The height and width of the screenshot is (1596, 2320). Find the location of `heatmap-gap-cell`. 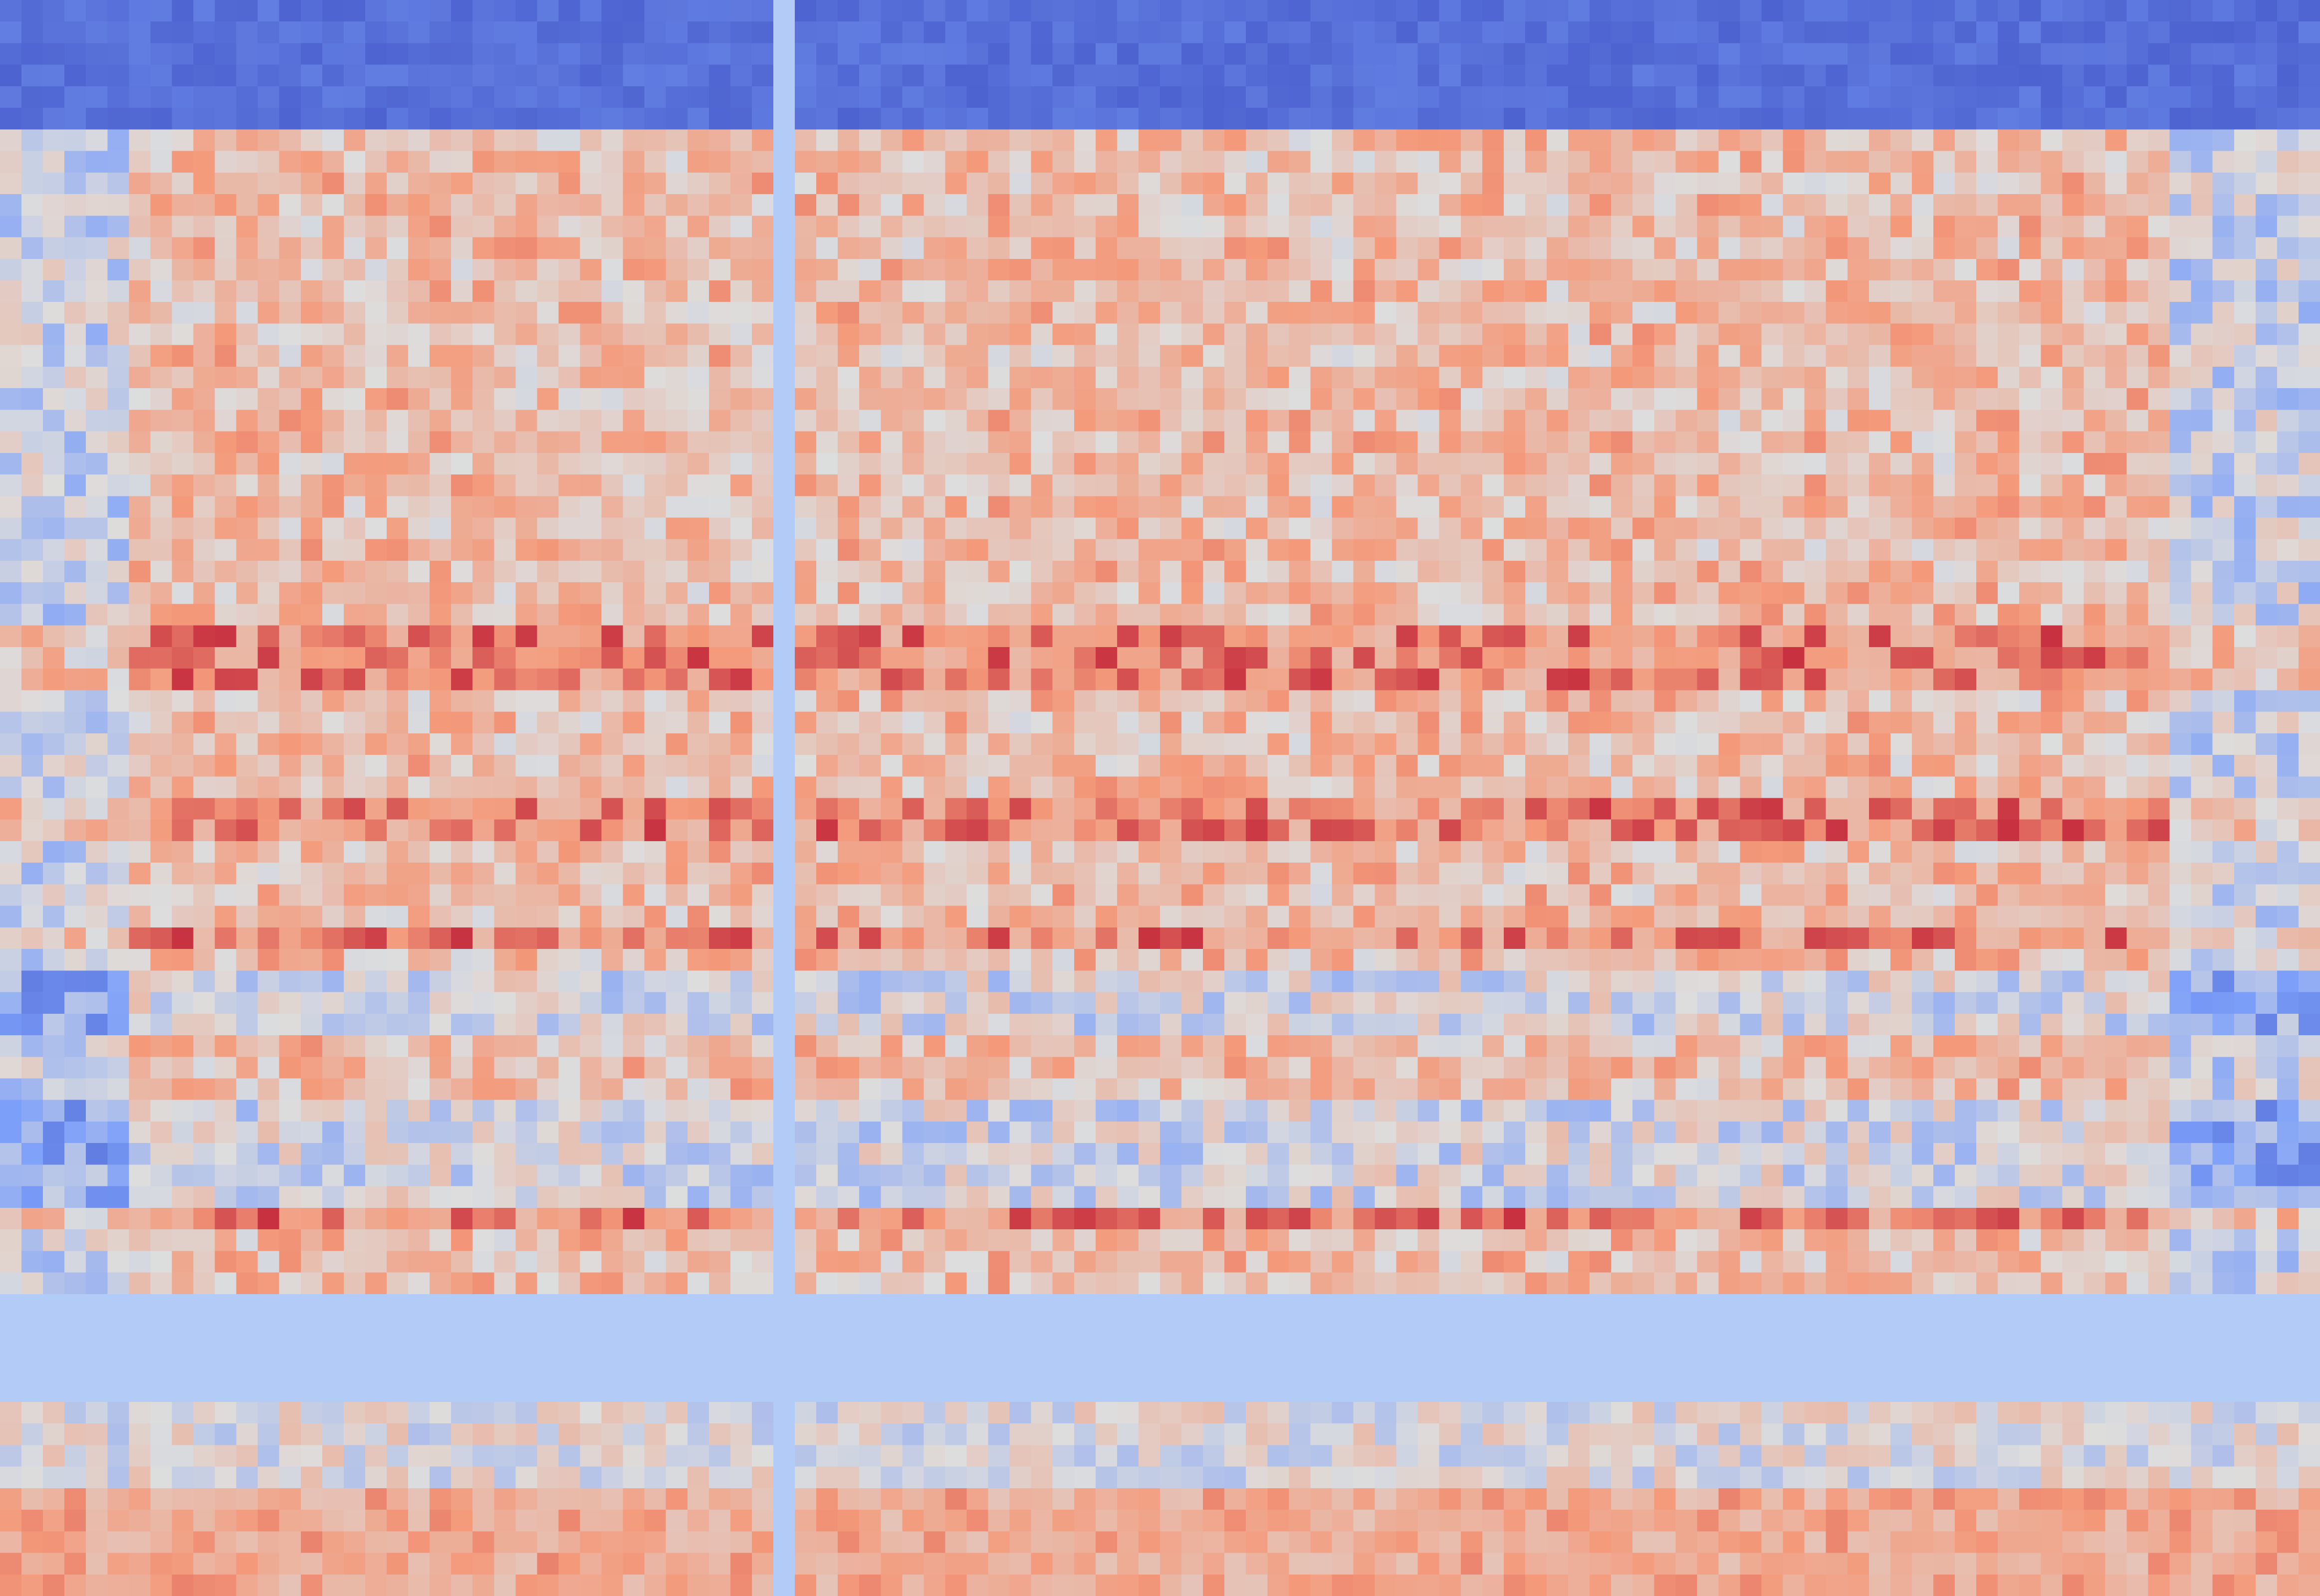

heatmap-gap-cell is located at coordinates (784, 615).